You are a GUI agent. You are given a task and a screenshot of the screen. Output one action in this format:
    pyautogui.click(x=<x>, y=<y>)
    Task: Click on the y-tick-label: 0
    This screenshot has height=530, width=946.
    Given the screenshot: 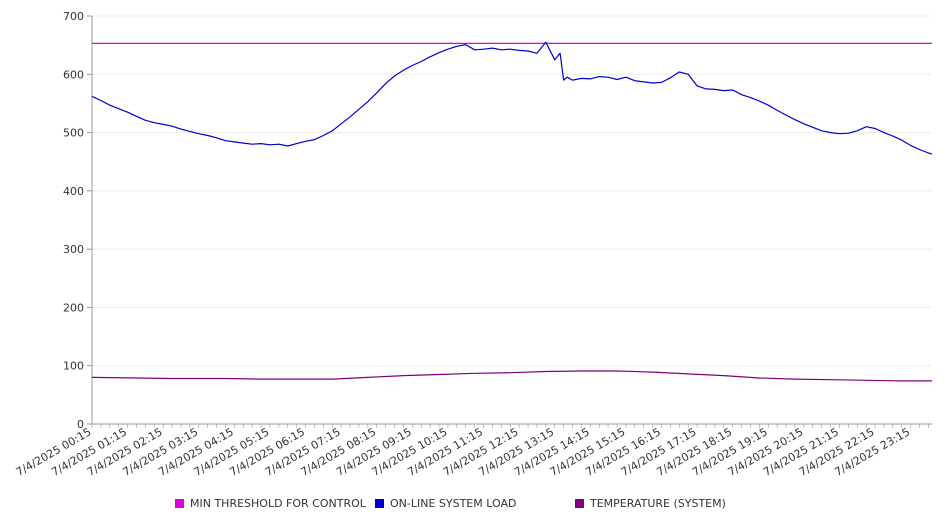 What is the action you would take?
    pyautogui.click(x=80, y=424)
    